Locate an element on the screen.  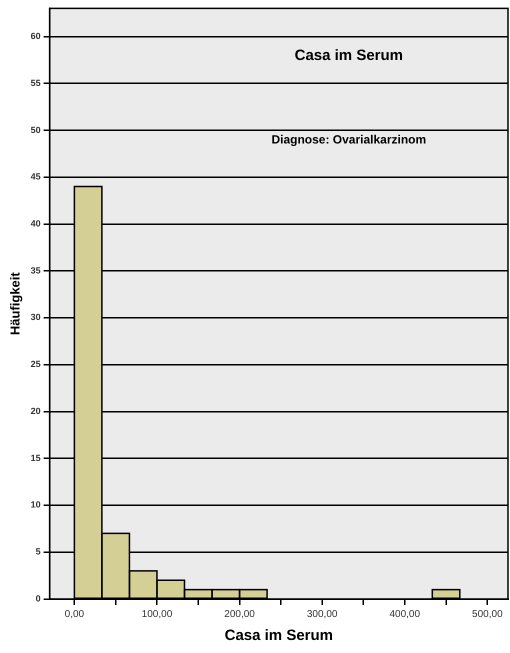
text: Casa im Serum is located at coordinates (348, 55).